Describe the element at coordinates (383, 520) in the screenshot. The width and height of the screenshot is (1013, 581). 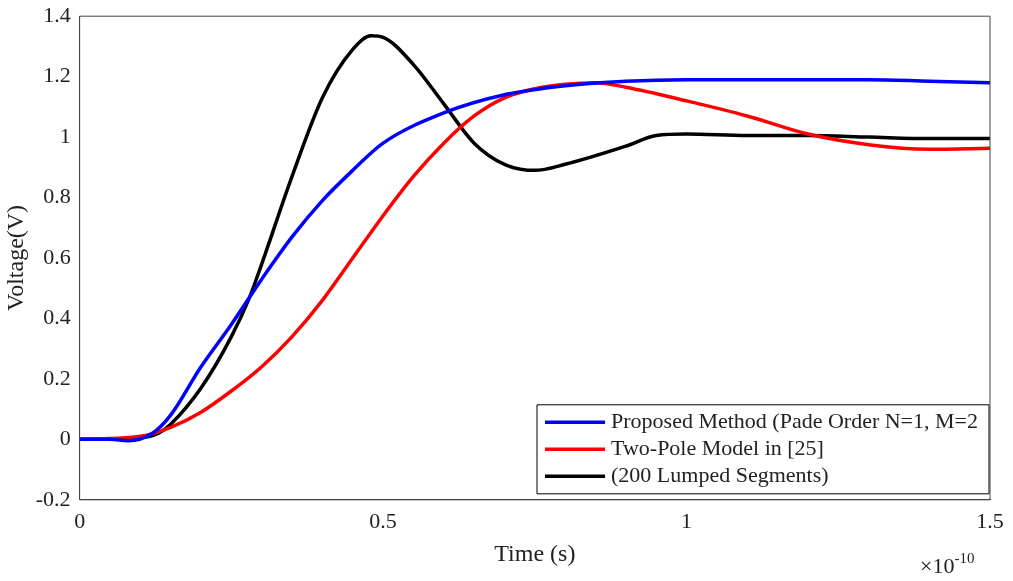
I see `x-tick-label: 0.5` at that location.